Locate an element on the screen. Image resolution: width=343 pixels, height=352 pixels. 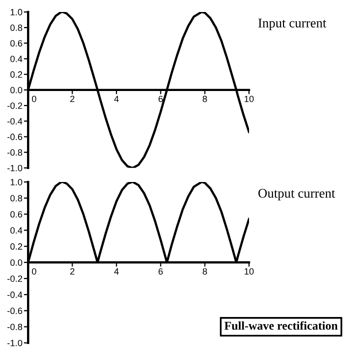
text: Output current is located at coordinates (297, 194).